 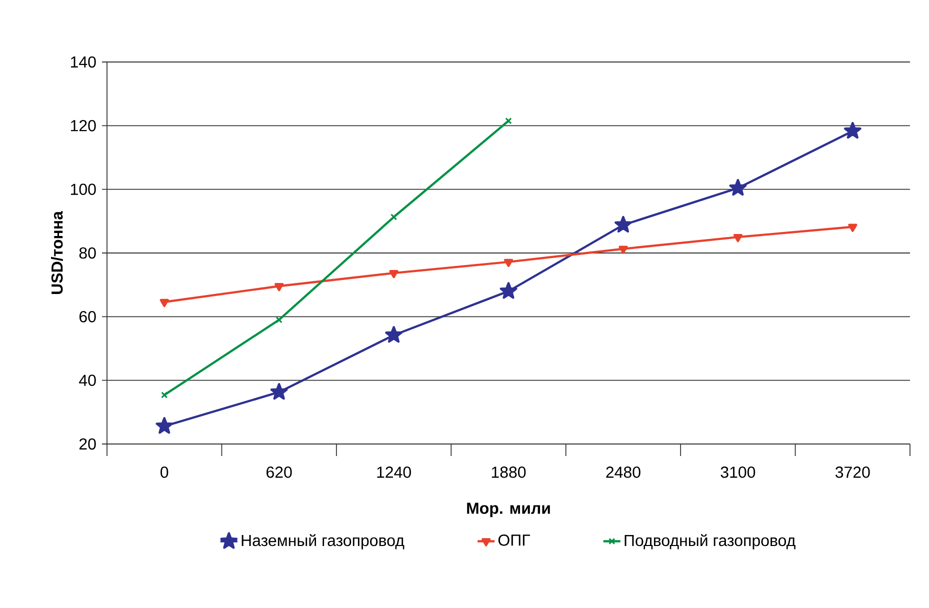 I want to click on y-tick-label: 120, so click(x=83, y=126).